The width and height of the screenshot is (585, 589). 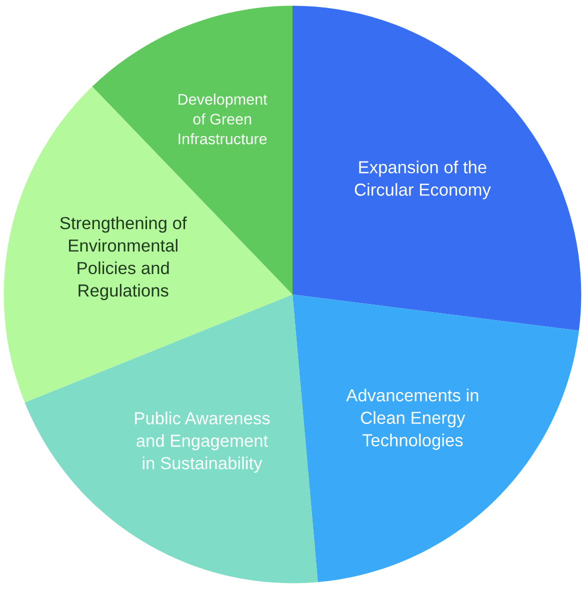 What do you see at coordinates (422, 180) in the screenshot?
I see `slice-label: Expansion of the Circular Economy` at bounding box center [422, 180].